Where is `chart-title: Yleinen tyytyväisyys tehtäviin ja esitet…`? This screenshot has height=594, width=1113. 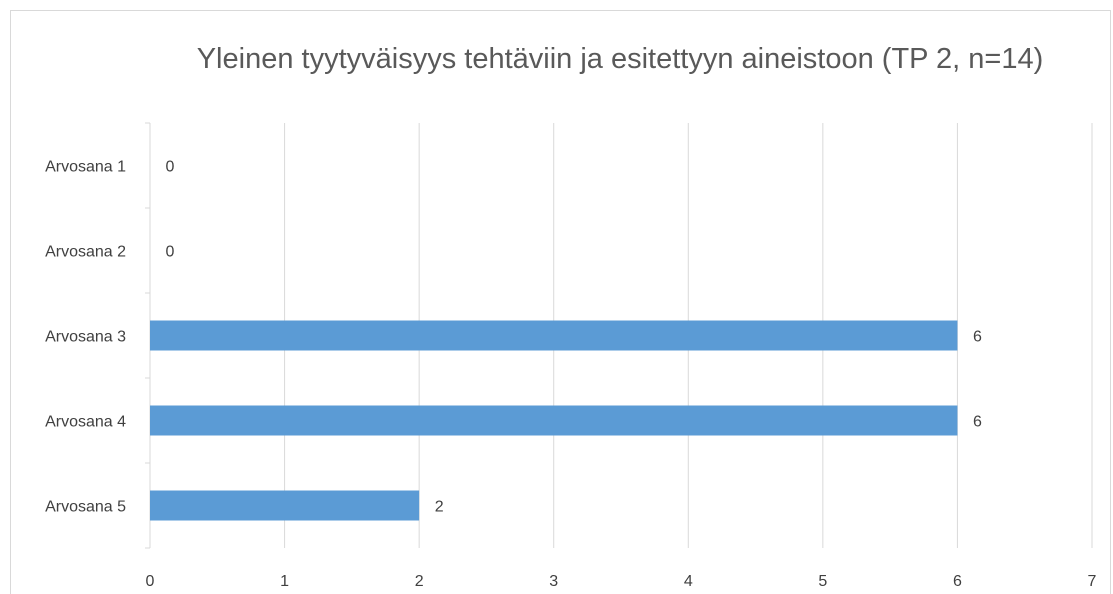
chart-title: Yleinen tyytyväisyys tehtäviin ja esitet… is located at coordinates (620, 59).